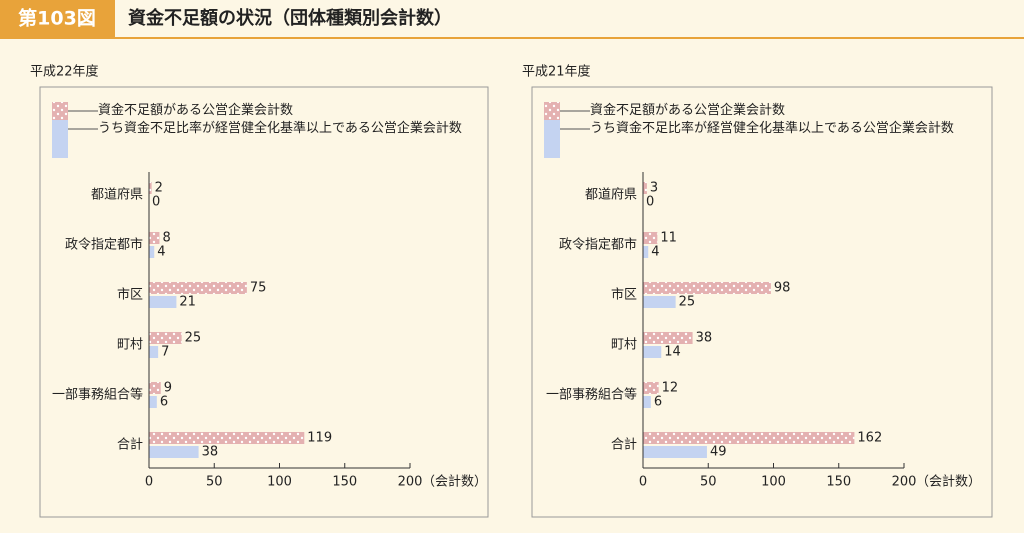  I want to click on value-label: 8, so click(166, 238).